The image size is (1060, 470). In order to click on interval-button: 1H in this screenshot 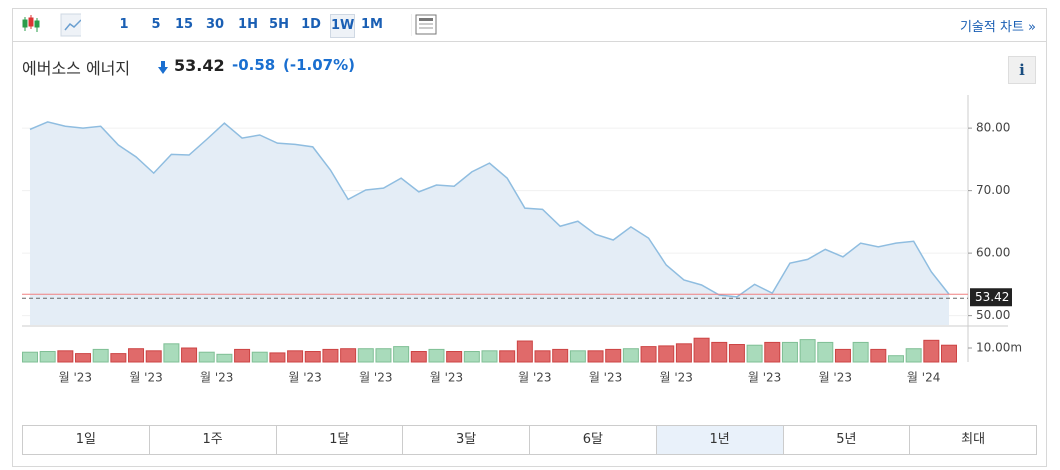, I will do `click(248, 24)`.